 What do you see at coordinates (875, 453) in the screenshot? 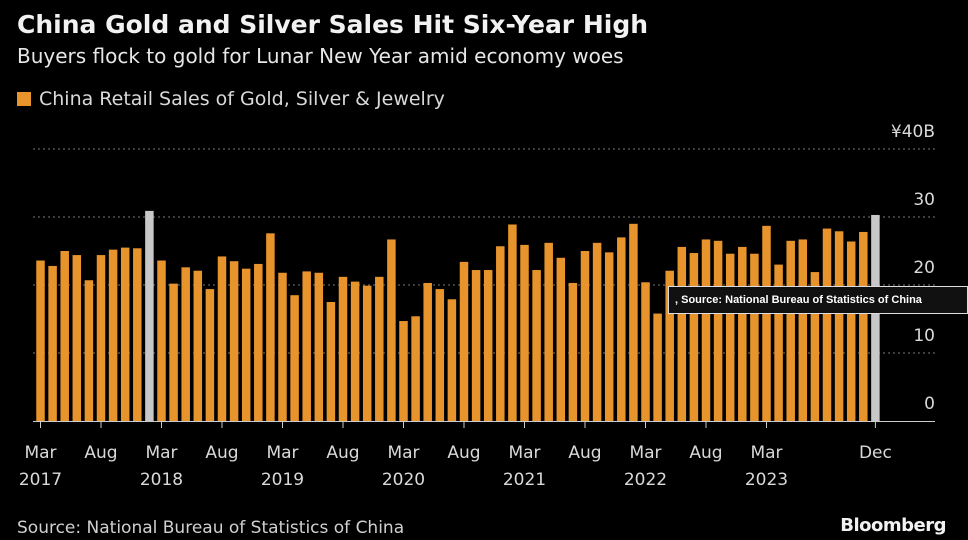
I see `x-tick-month: Dec` at bounding box center [875, 453].